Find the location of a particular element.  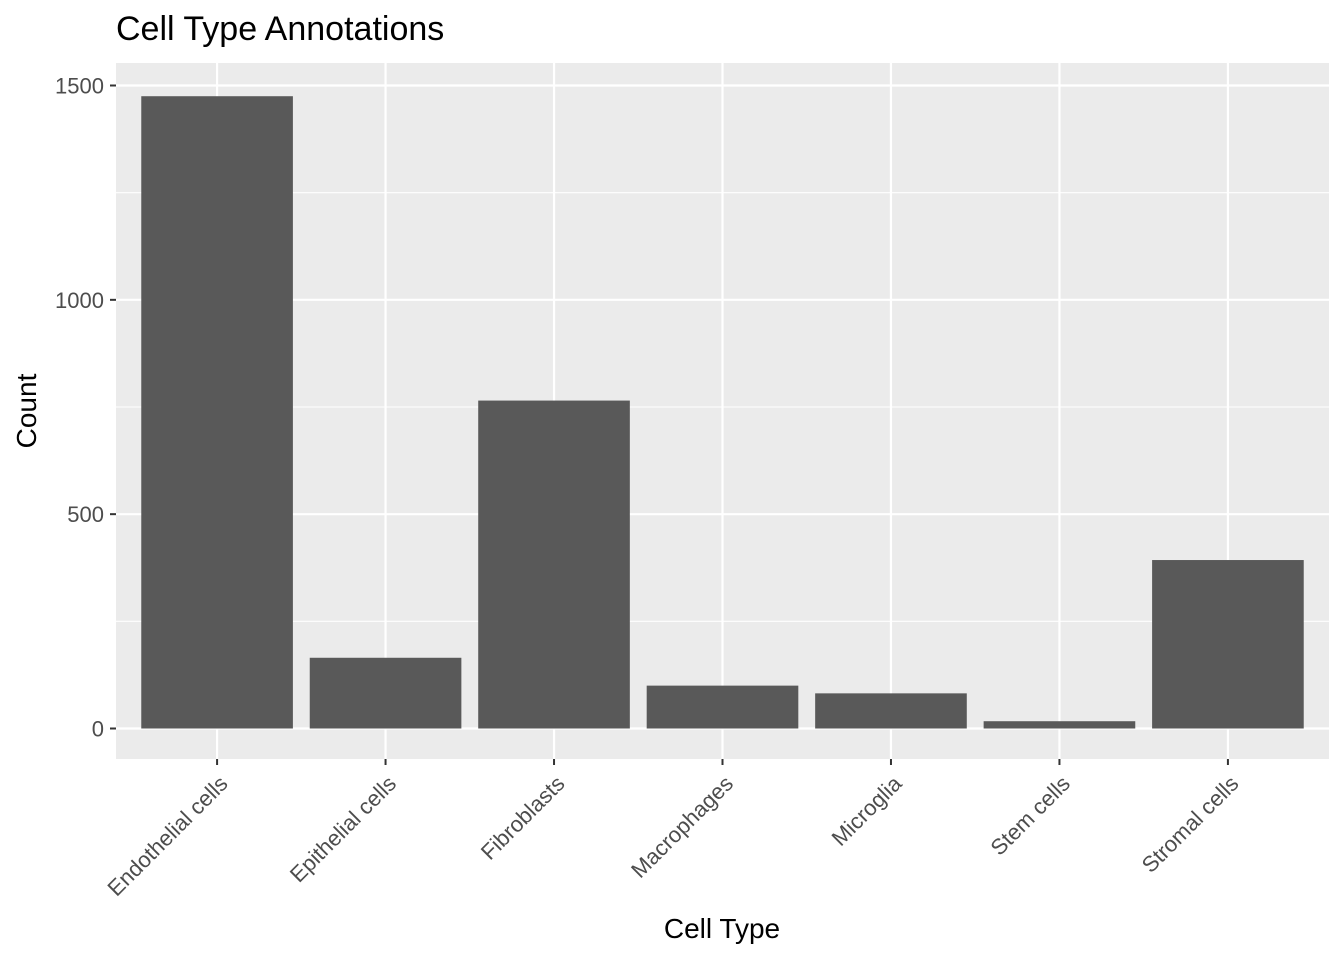

bar-macrophages is located at coordinates (722, 707).